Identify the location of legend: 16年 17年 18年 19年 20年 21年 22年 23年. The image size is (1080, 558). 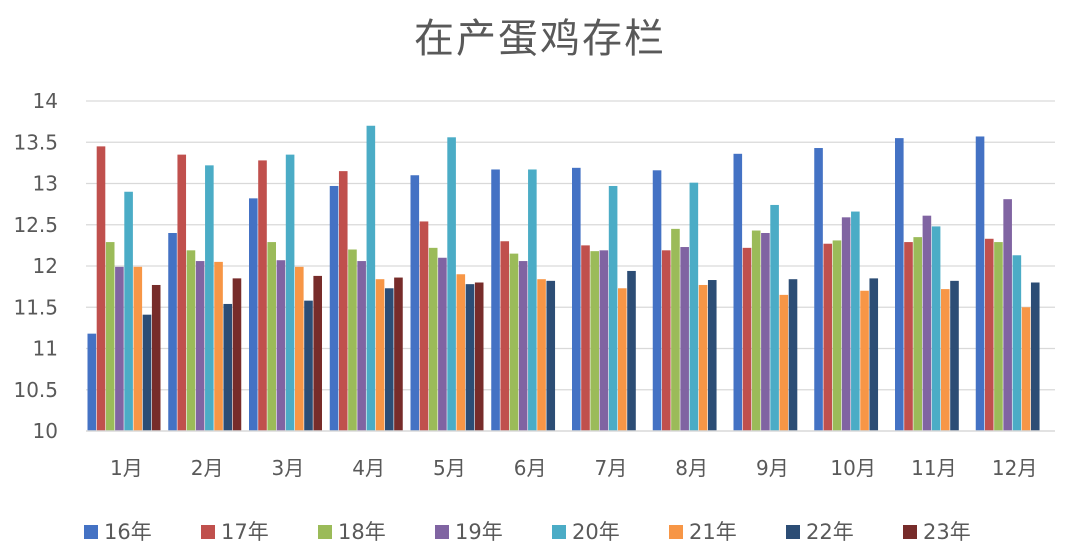
(527, 532).